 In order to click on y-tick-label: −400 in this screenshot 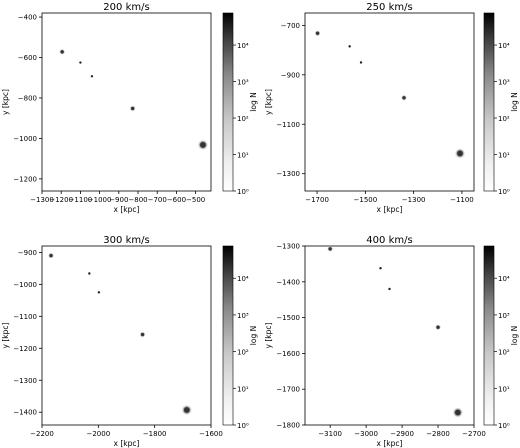, I will do `click(27, 18)`.